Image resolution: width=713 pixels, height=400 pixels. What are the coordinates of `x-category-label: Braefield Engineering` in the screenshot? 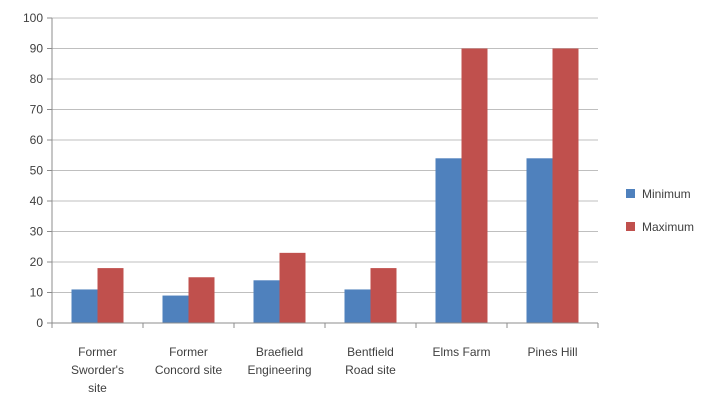 It's located at (279, 361).